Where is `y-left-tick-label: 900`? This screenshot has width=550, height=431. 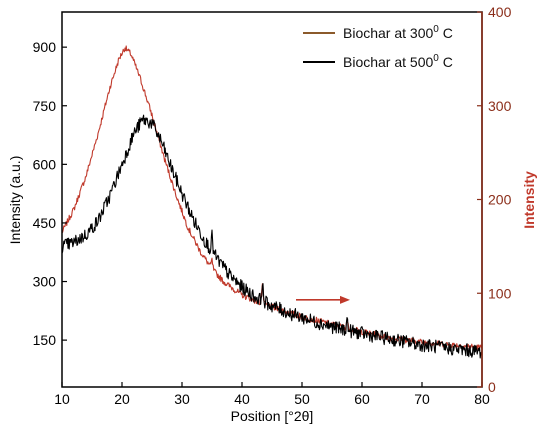
y-left-tick-label: 900 is located at coordinates (45, 47).